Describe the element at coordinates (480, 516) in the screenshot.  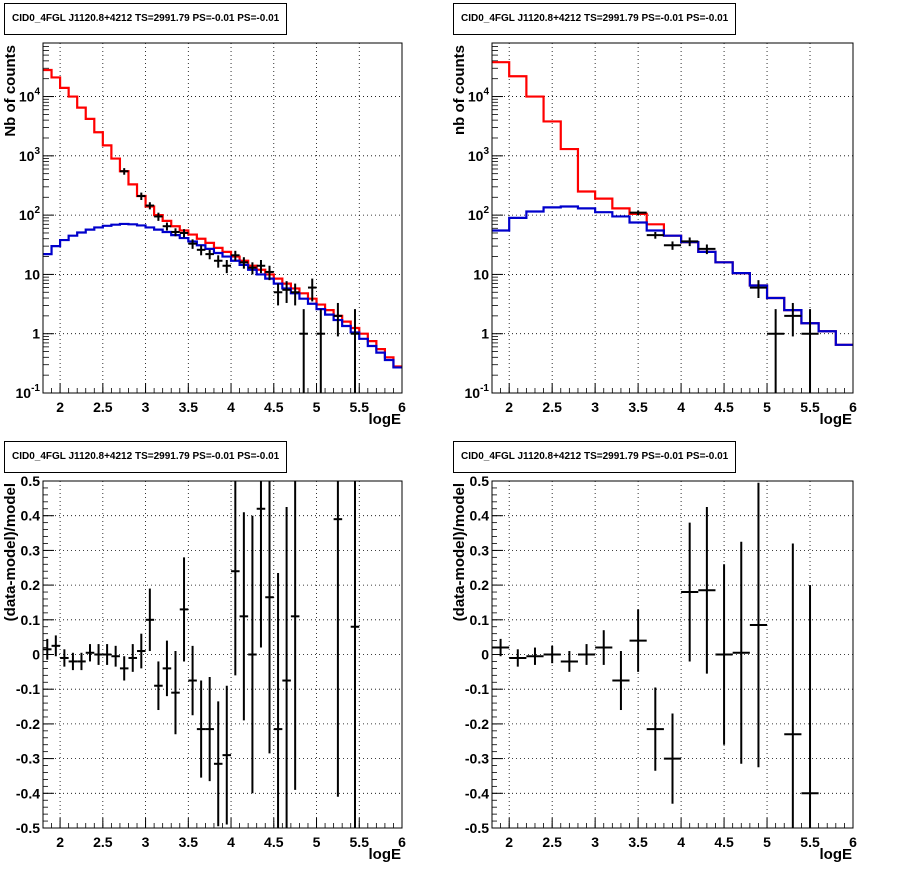
I see `svg-text: 0.4` at that location.